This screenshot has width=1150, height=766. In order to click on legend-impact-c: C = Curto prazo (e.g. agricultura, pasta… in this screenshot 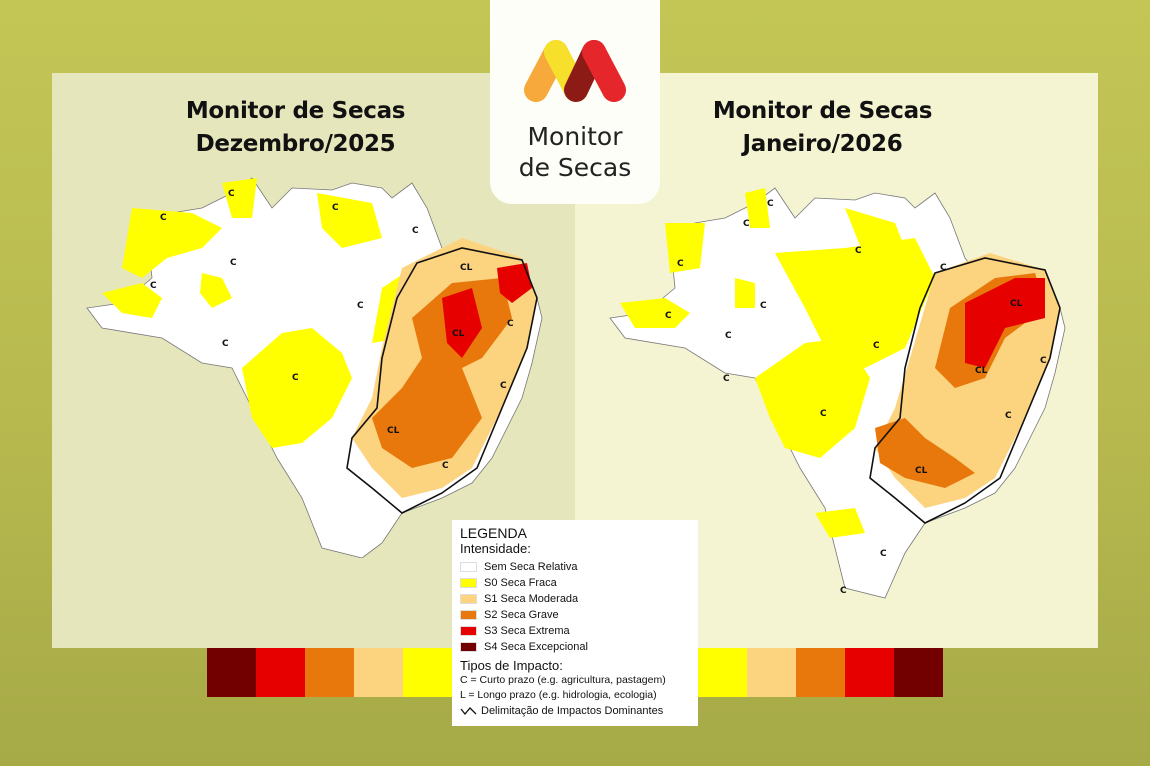, I will do `click(563, 680)`.